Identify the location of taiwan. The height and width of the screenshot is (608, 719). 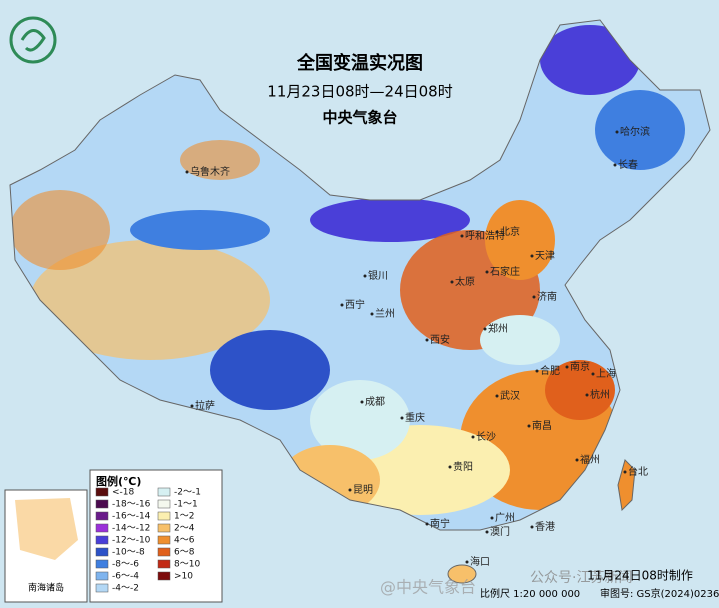
(626, 485).